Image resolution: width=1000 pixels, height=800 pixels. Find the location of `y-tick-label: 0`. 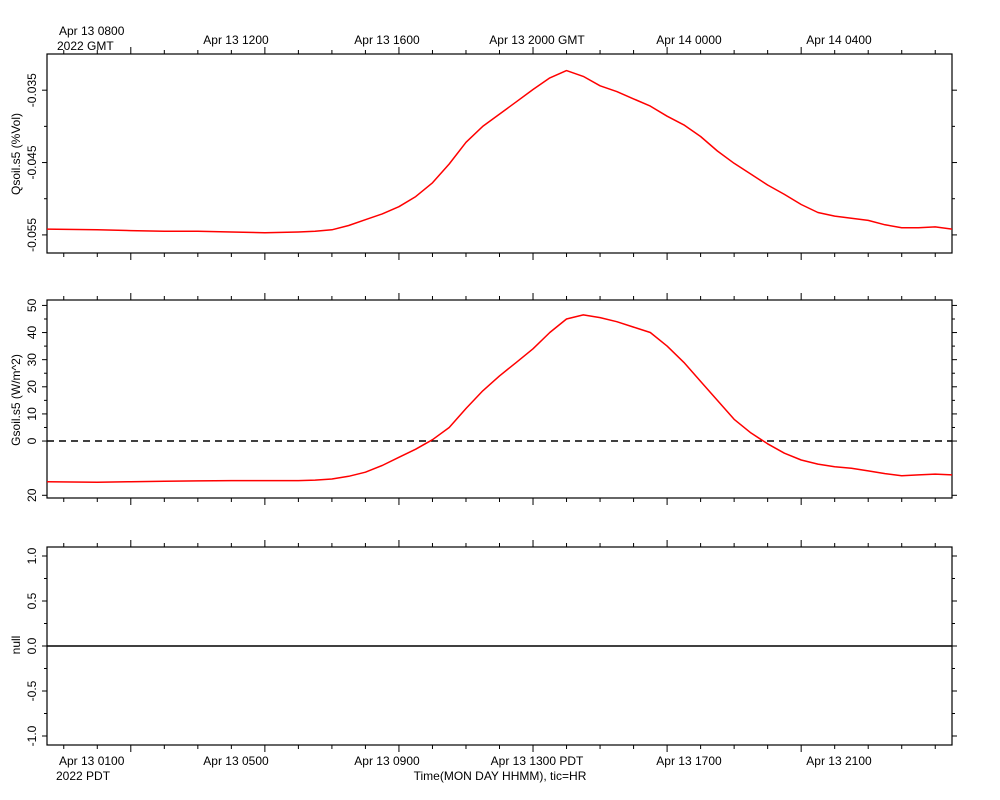

y-tick-label: 0 is located at coordinates (32, 440).